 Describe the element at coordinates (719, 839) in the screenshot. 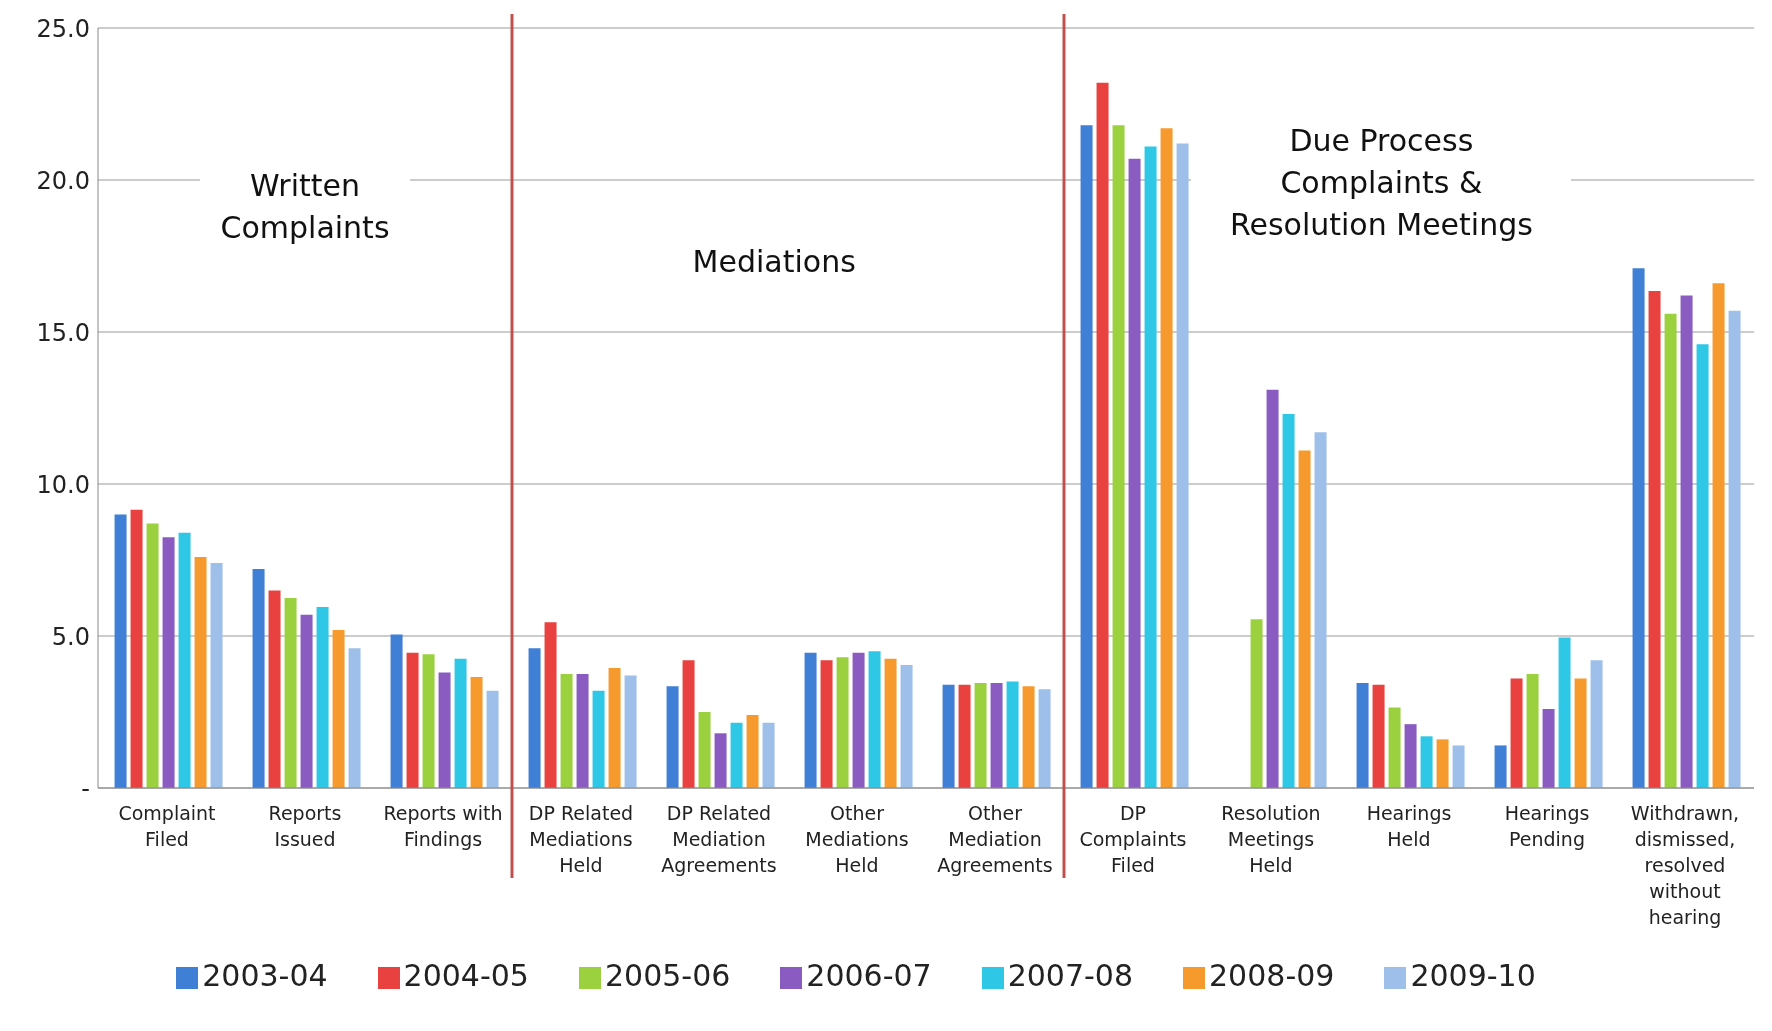

I see `x-tick-label: DP Related Mediation Agreements` at that location.